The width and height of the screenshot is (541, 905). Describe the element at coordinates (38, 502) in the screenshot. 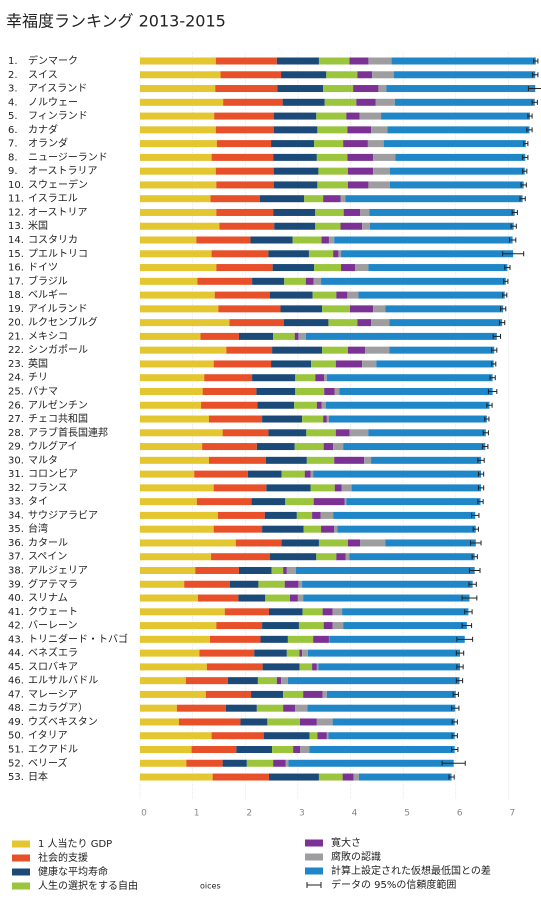

I see `category-label: タイ` at that location.